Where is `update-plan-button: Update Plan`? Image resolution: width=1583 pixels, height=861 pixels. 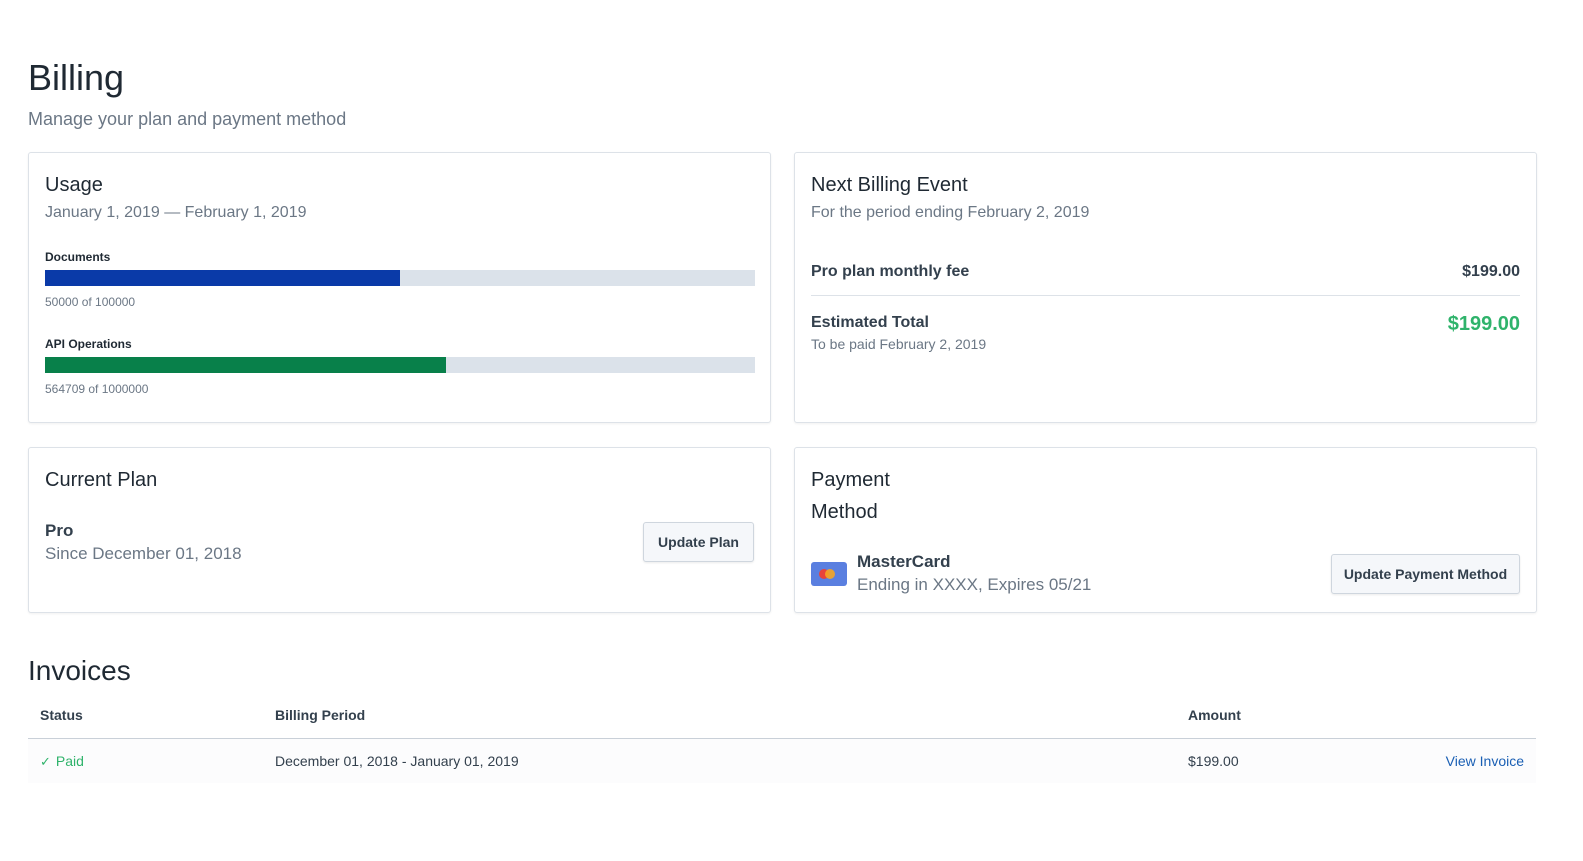 update-plan-button: Update Plan is located at coordinates (698, 542).